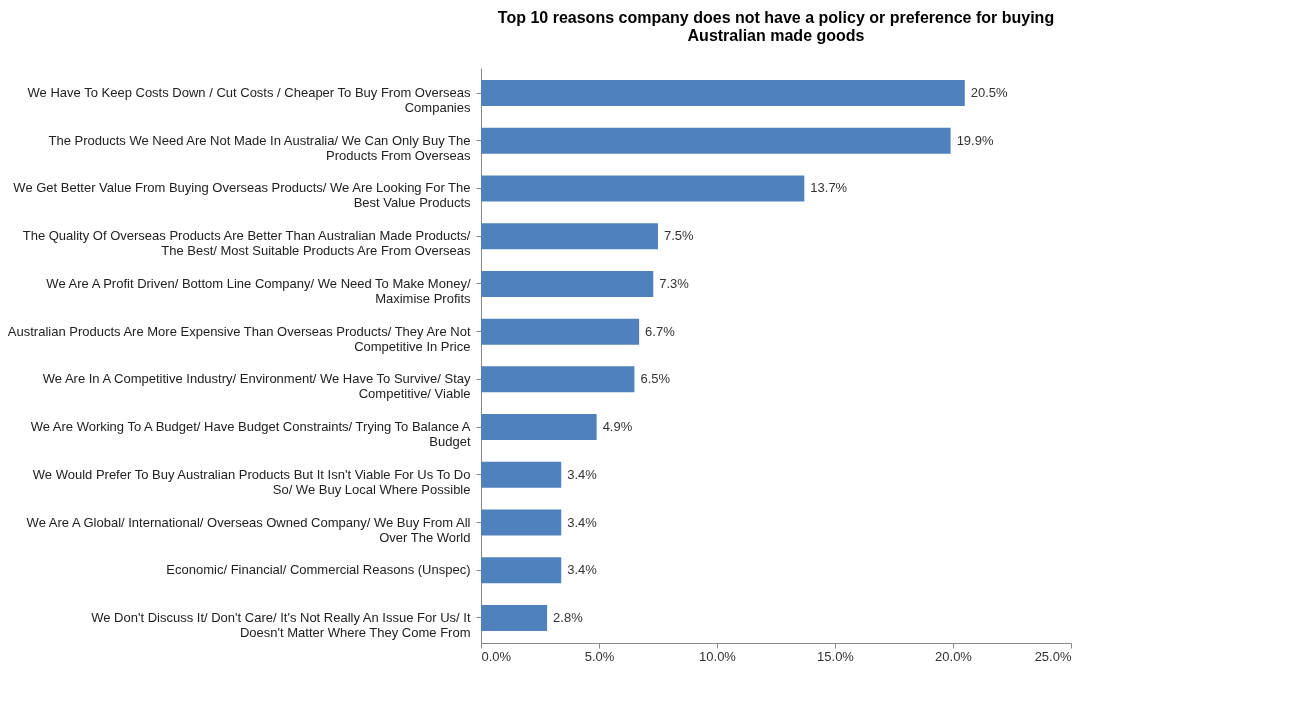 This screenshot has width=1292, height=722. What do you see at coordinates (718, 656) in the screenshot?
I see `x-tick-label: 10.0%` at bounding box center [718, 656].